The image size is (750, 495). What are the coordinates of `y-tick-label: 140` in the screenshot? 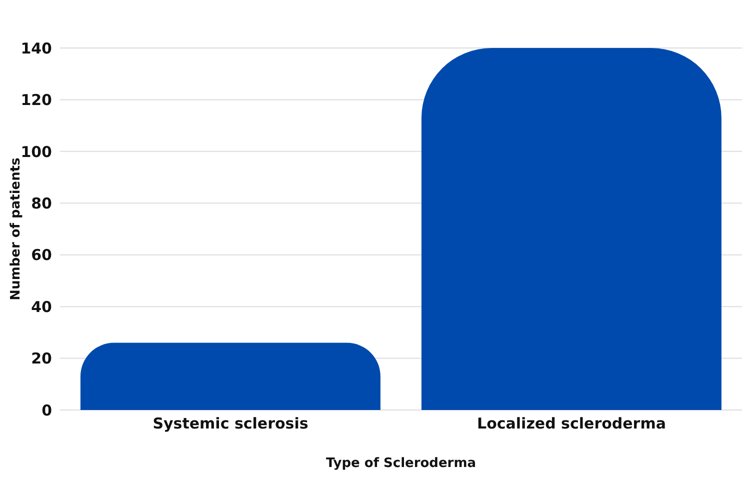 It's located at (36, 48).